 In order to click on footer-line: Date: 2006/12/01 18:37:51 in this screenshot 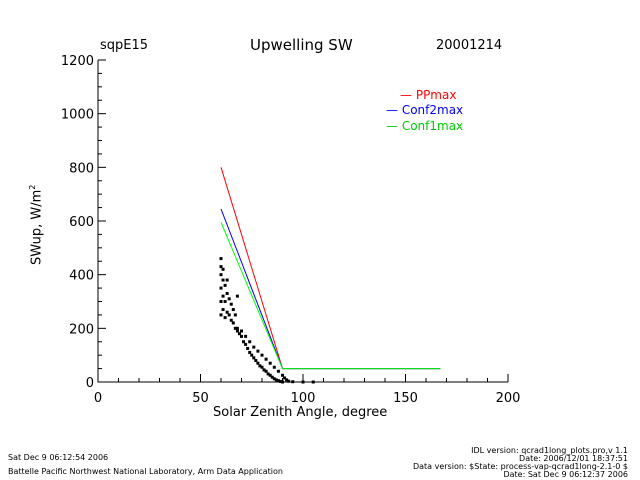, I will do `click(573, 458)`.